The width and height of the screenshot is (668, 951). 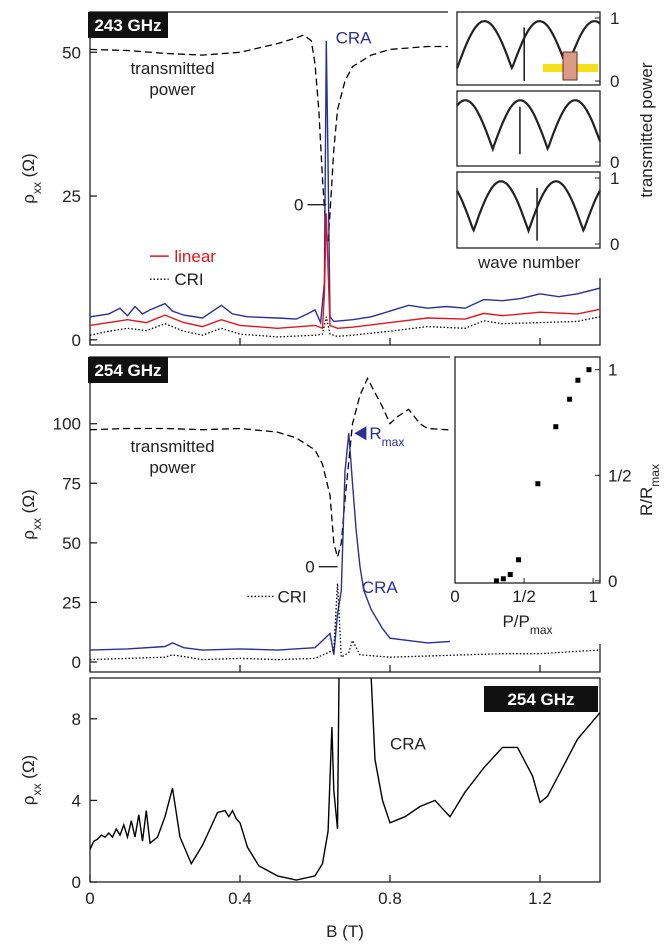 What do you see at coordinates (195, 256) in the screenshot?
I see `legend-label: linear` at bounding box center [195, 256].